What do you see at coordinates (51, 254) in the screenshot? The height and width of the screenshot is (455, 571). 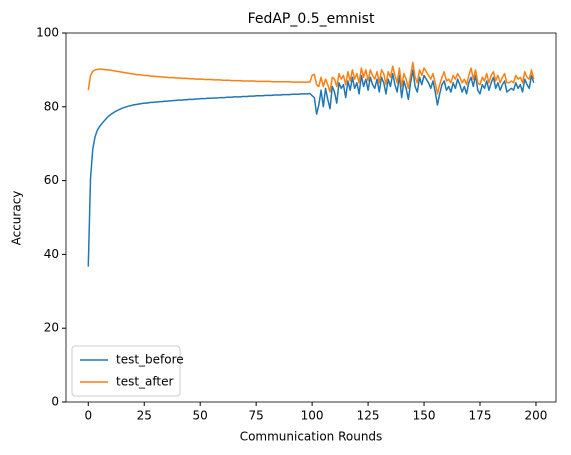 I see `y-tick-label: 40` at bounding box center [51, 254].